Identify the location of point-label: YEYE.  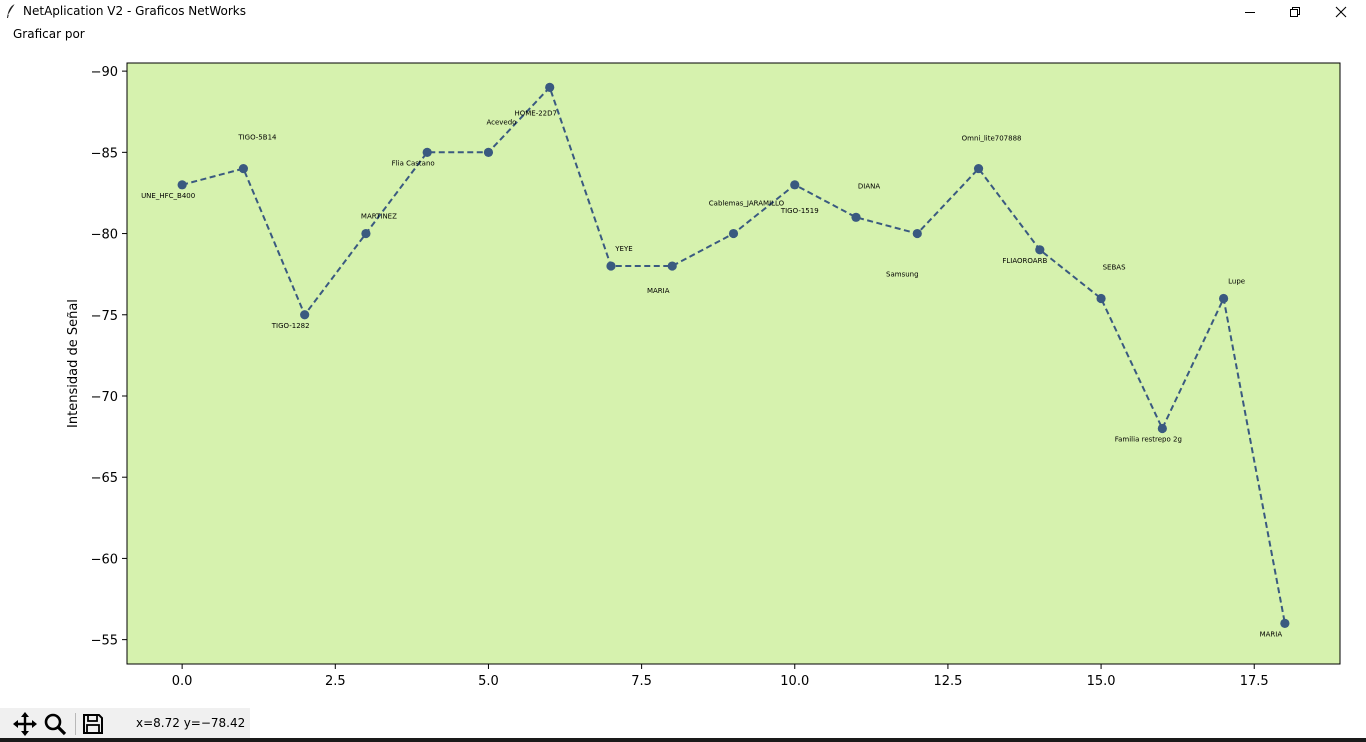
(623, 249).